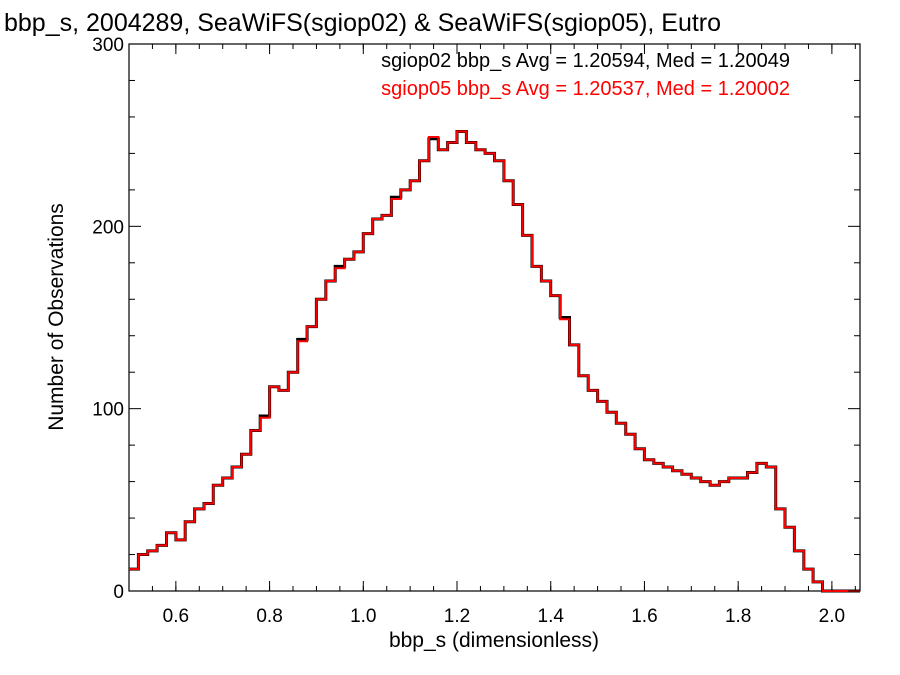  I want to click on x-axis-label: bbp_s (dimensionless), so click(494, 640).